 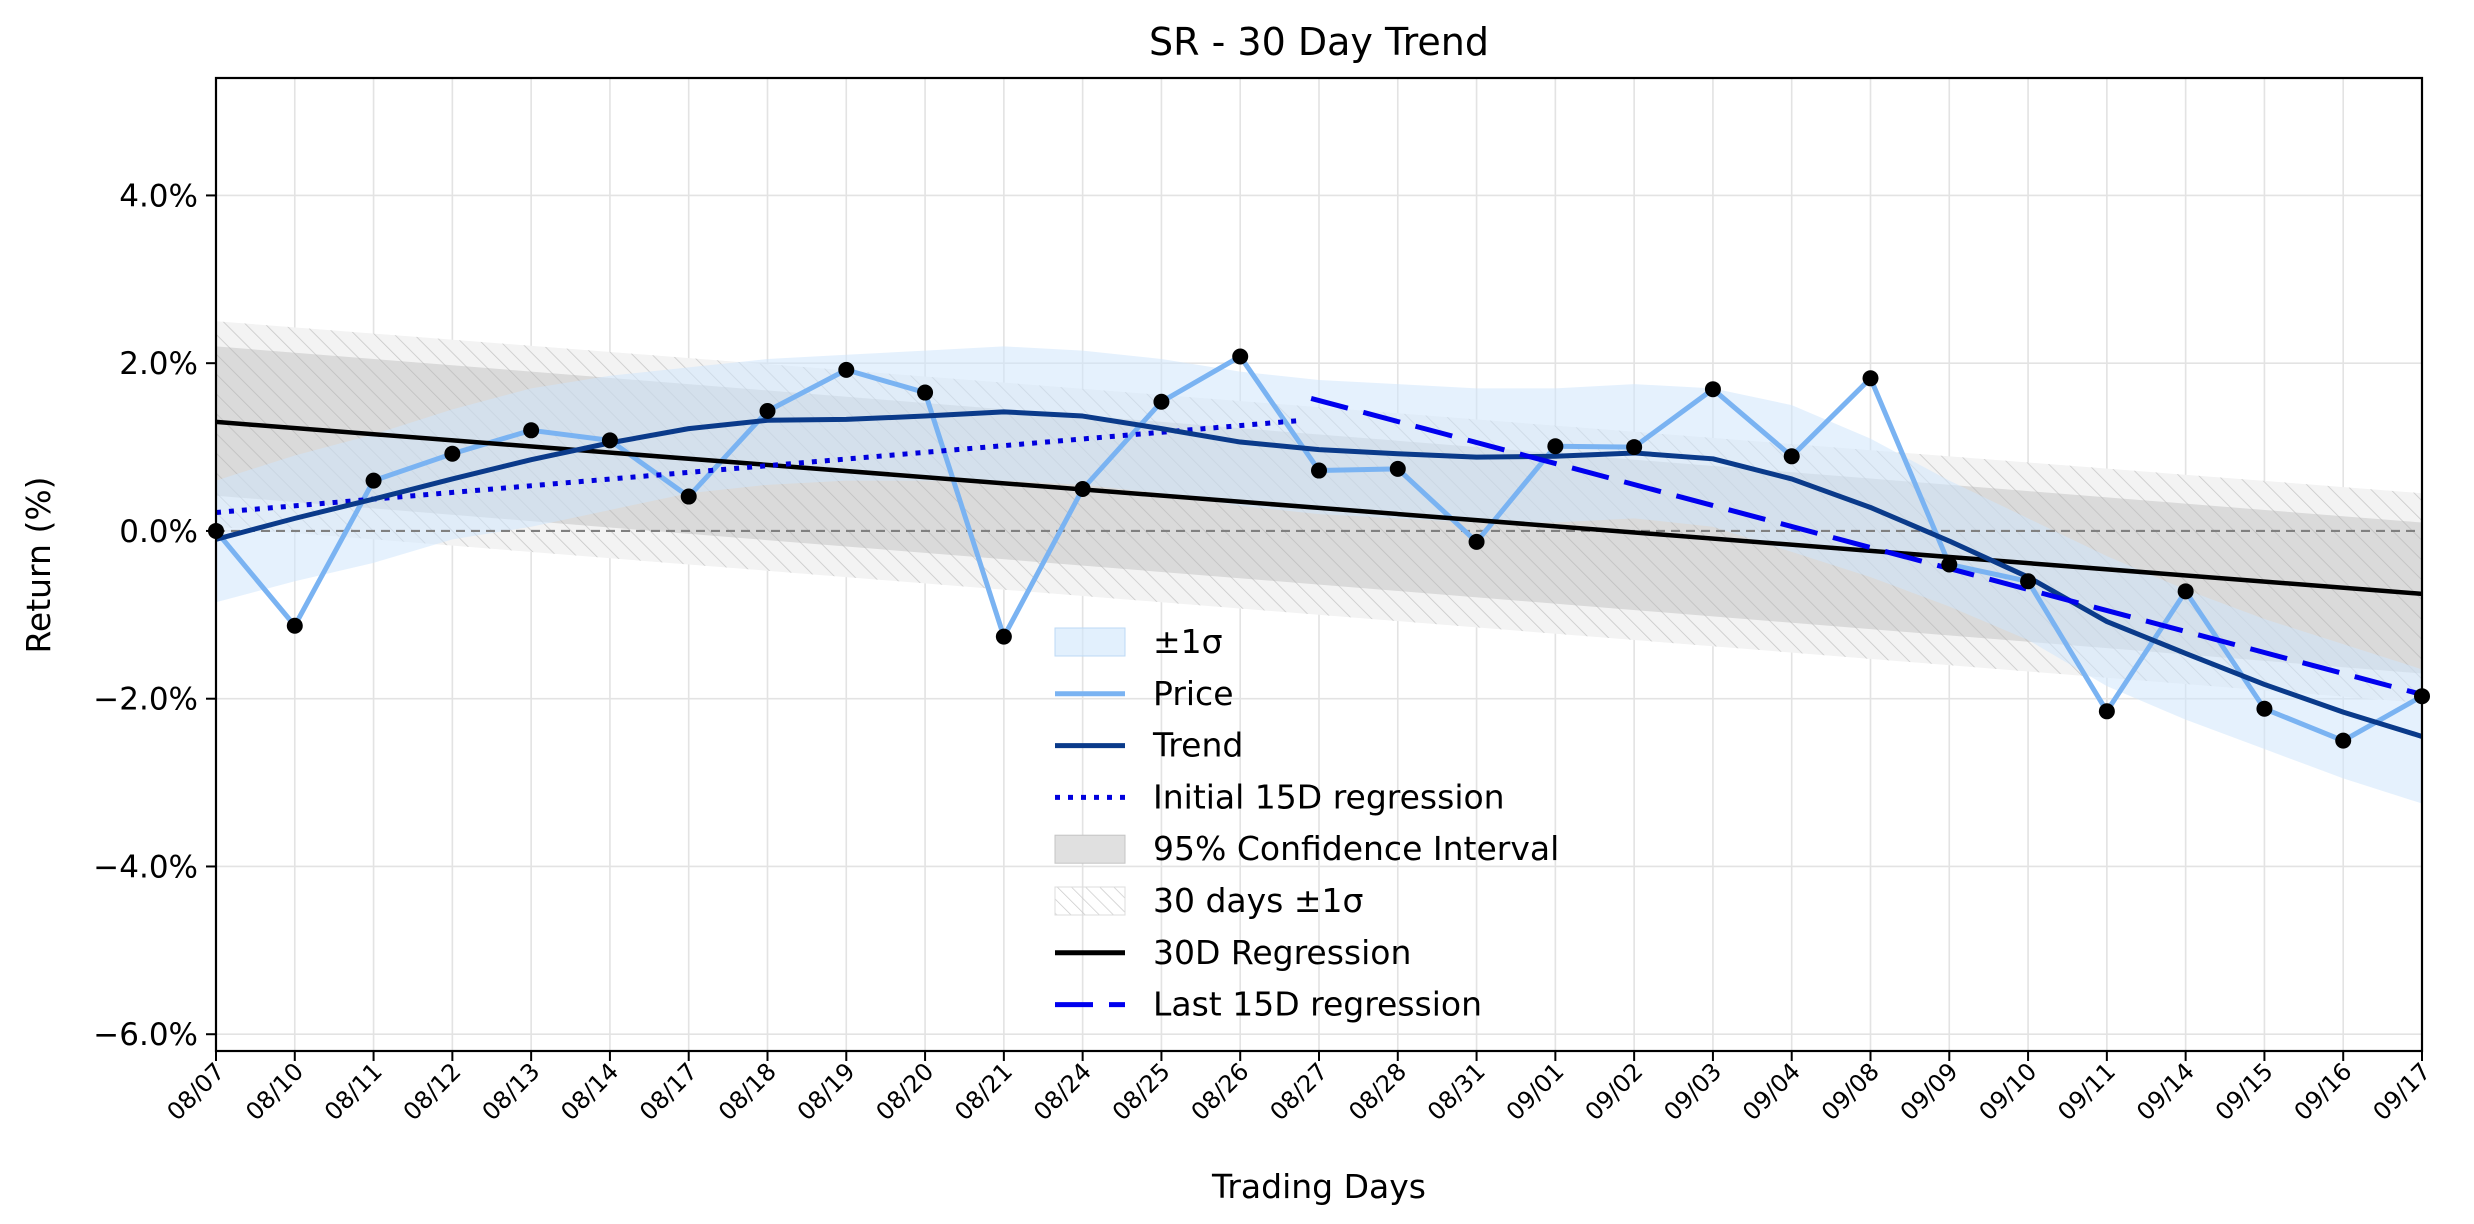 What do you see at coordinates (274, 1091) in the screenshot?
I see `x-tick-label: 08/10` at bounding box center [274, 1091].